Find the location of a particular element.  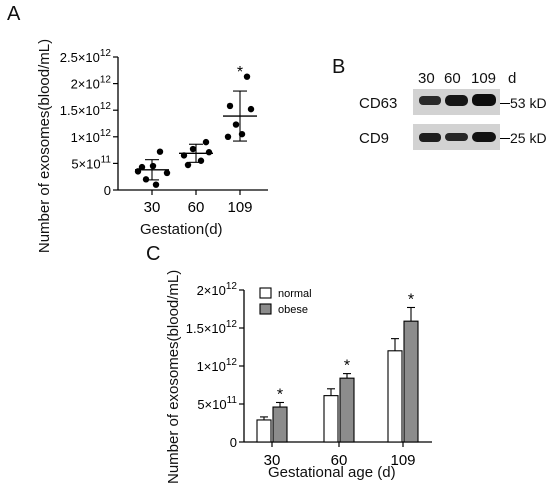

chart-a-x-tick-label: 30 is located at coordinates (152, 207).